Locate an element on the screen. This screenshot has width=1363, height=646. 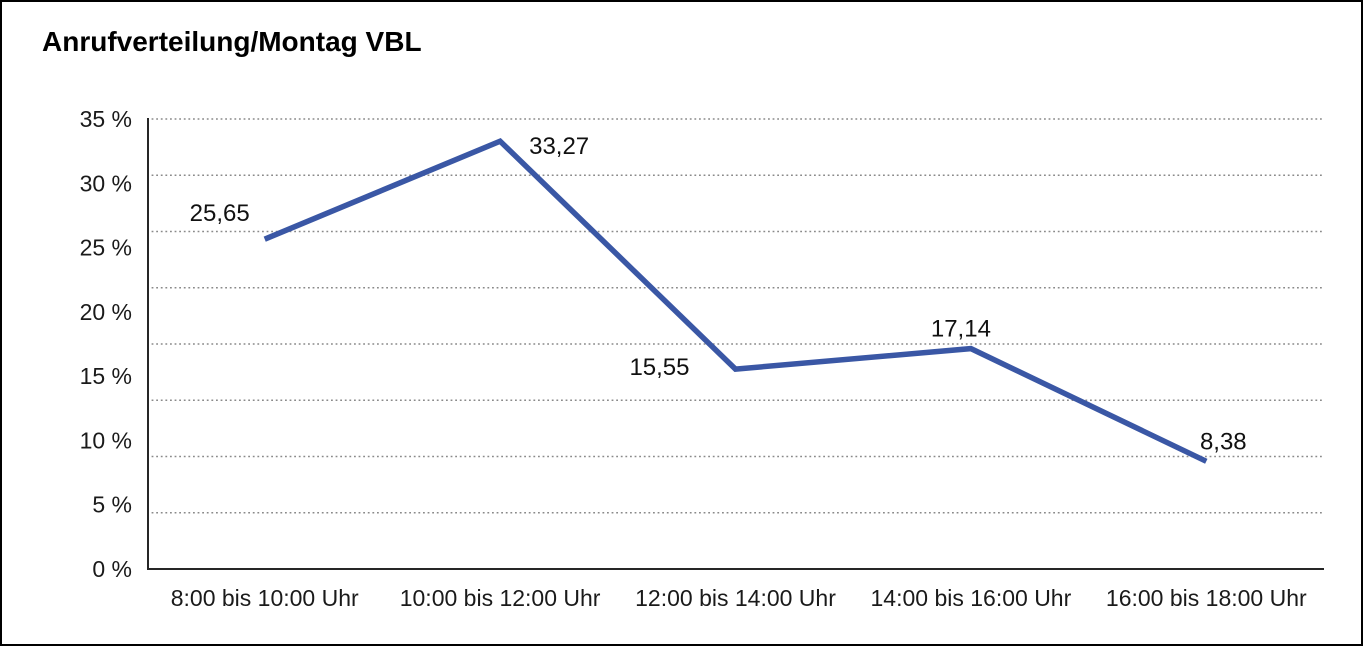
data-point-label: 25,65 is located at coordinates (220, 213).